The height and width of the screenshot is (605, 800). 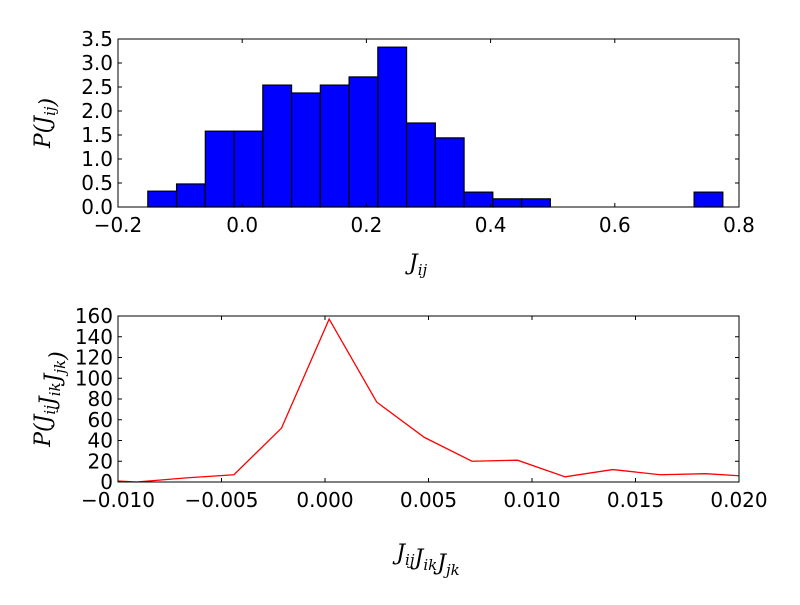 I want to click on y-tick-label: 100, so click(x=94, y=378).